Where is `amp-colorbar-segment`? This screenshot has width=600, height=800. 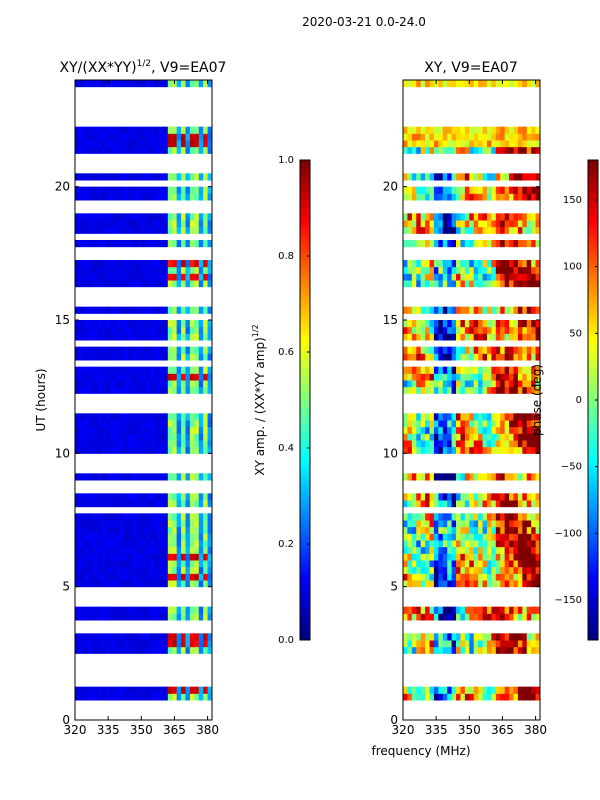 amp-colorbar-segment is located at coordinates (305, 238).